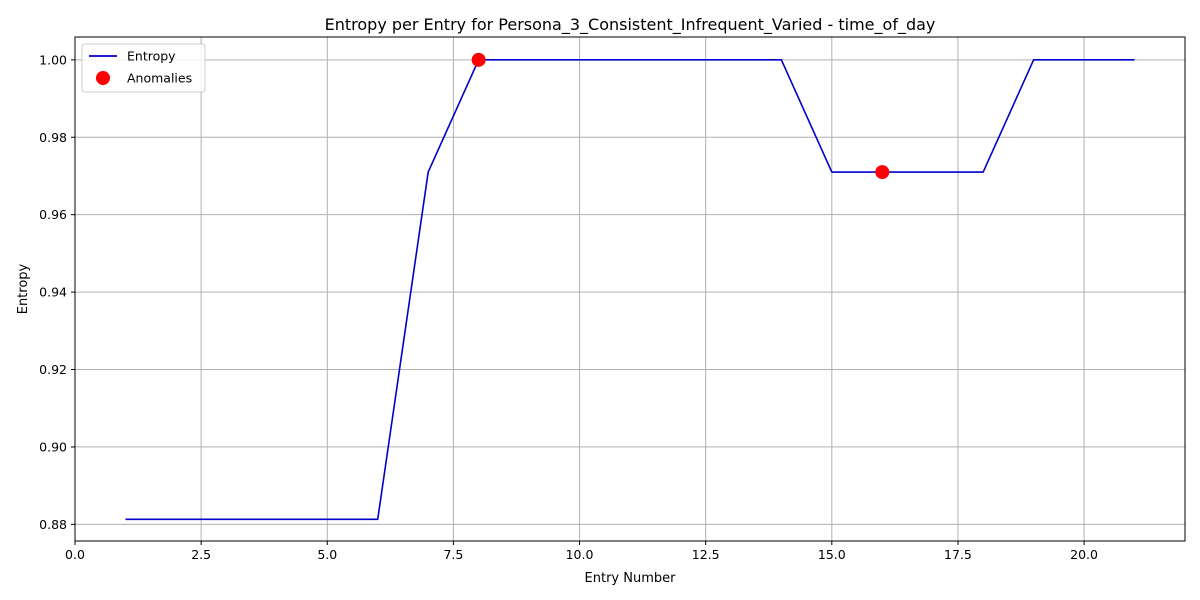 The image size is (1200, 600). I want to click on x-tick-label: 10.0, so click(580, 554).